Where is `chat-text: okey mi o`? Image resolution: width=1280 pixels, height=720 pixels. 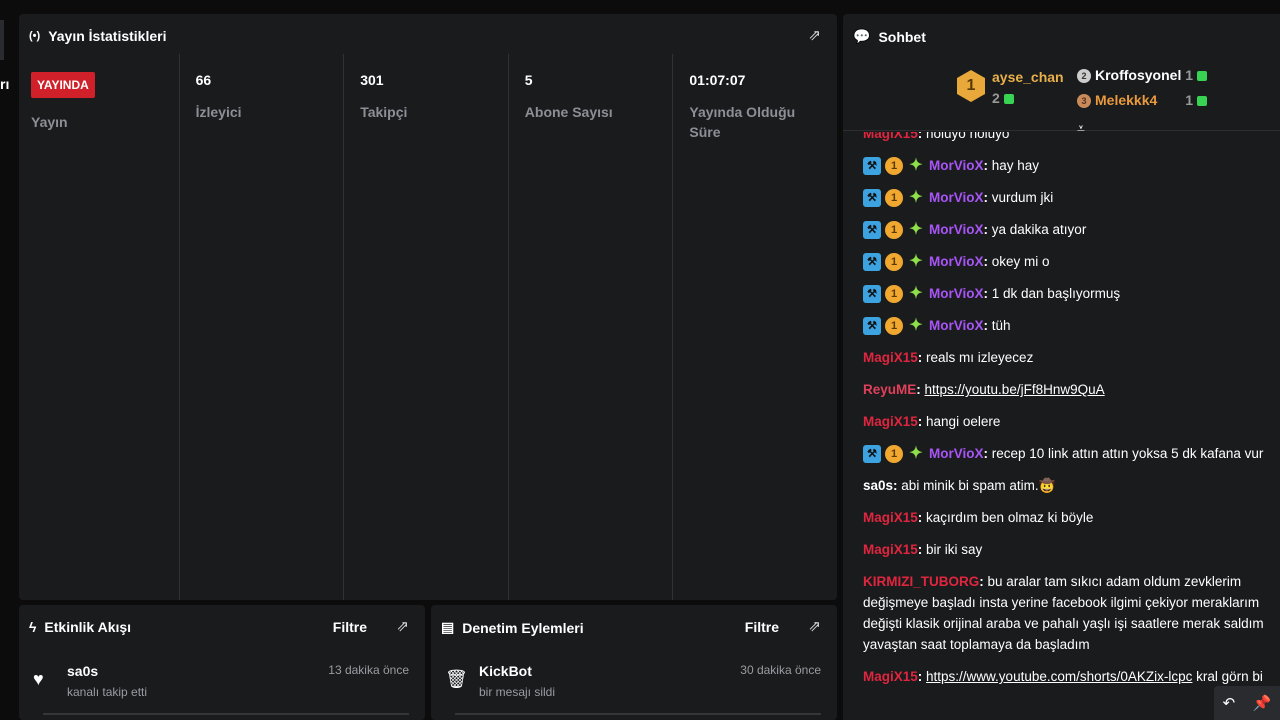 chat-text: okey mi o is located at coordinates (1020, 261).